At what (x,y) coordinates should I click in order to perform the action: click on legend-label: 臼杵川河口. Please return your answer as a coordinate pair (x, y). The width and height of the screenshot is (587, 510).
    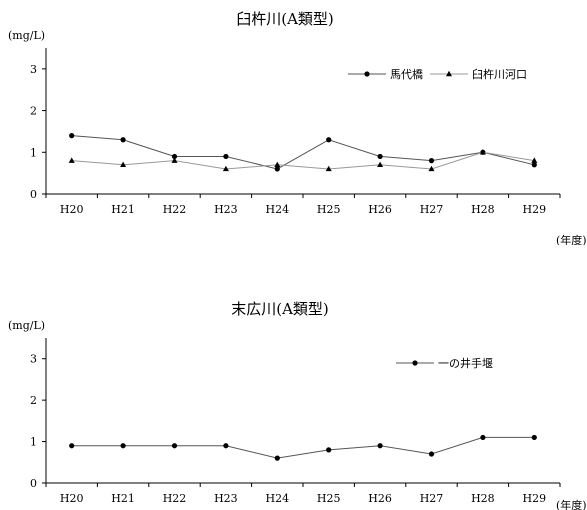
    Looking at the image, I should click on (499, 74).